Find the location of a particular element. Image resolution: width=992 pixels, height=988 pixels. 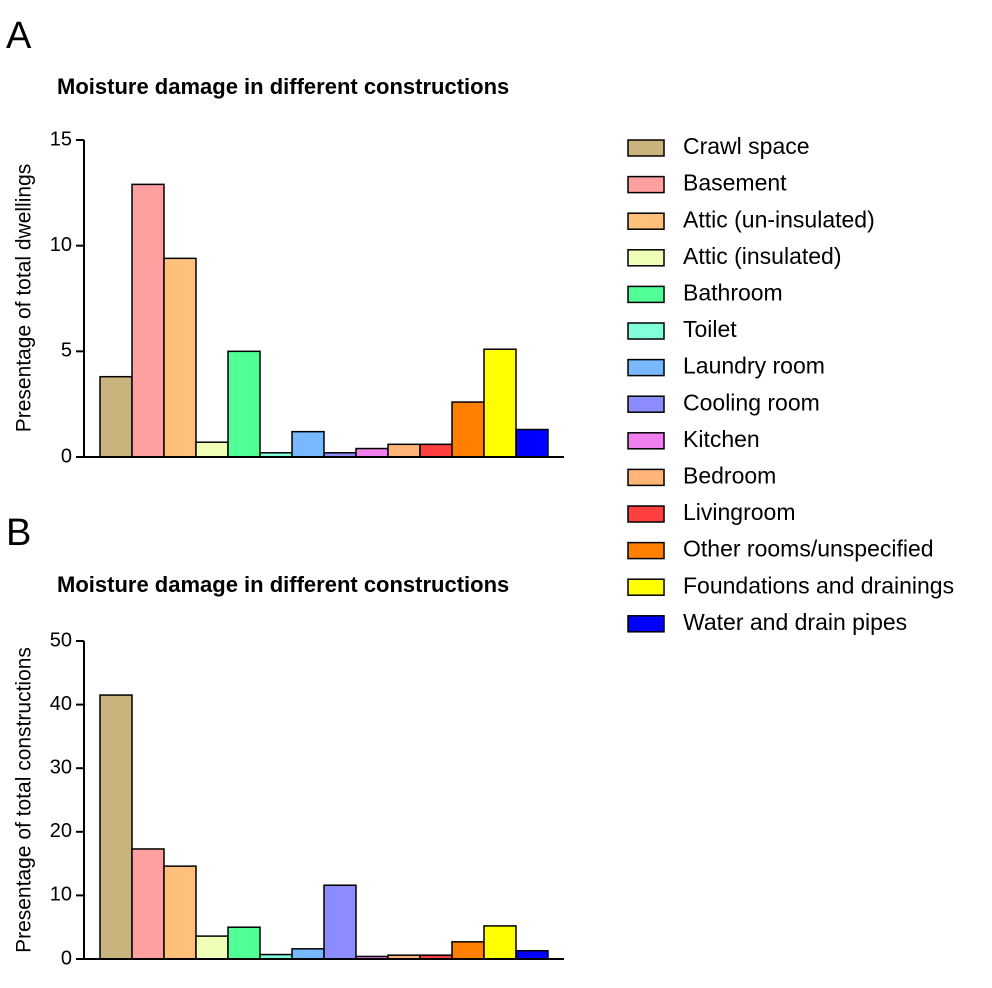

legend-label: Other rooms/unspecified is located at coordinates (808, 549).